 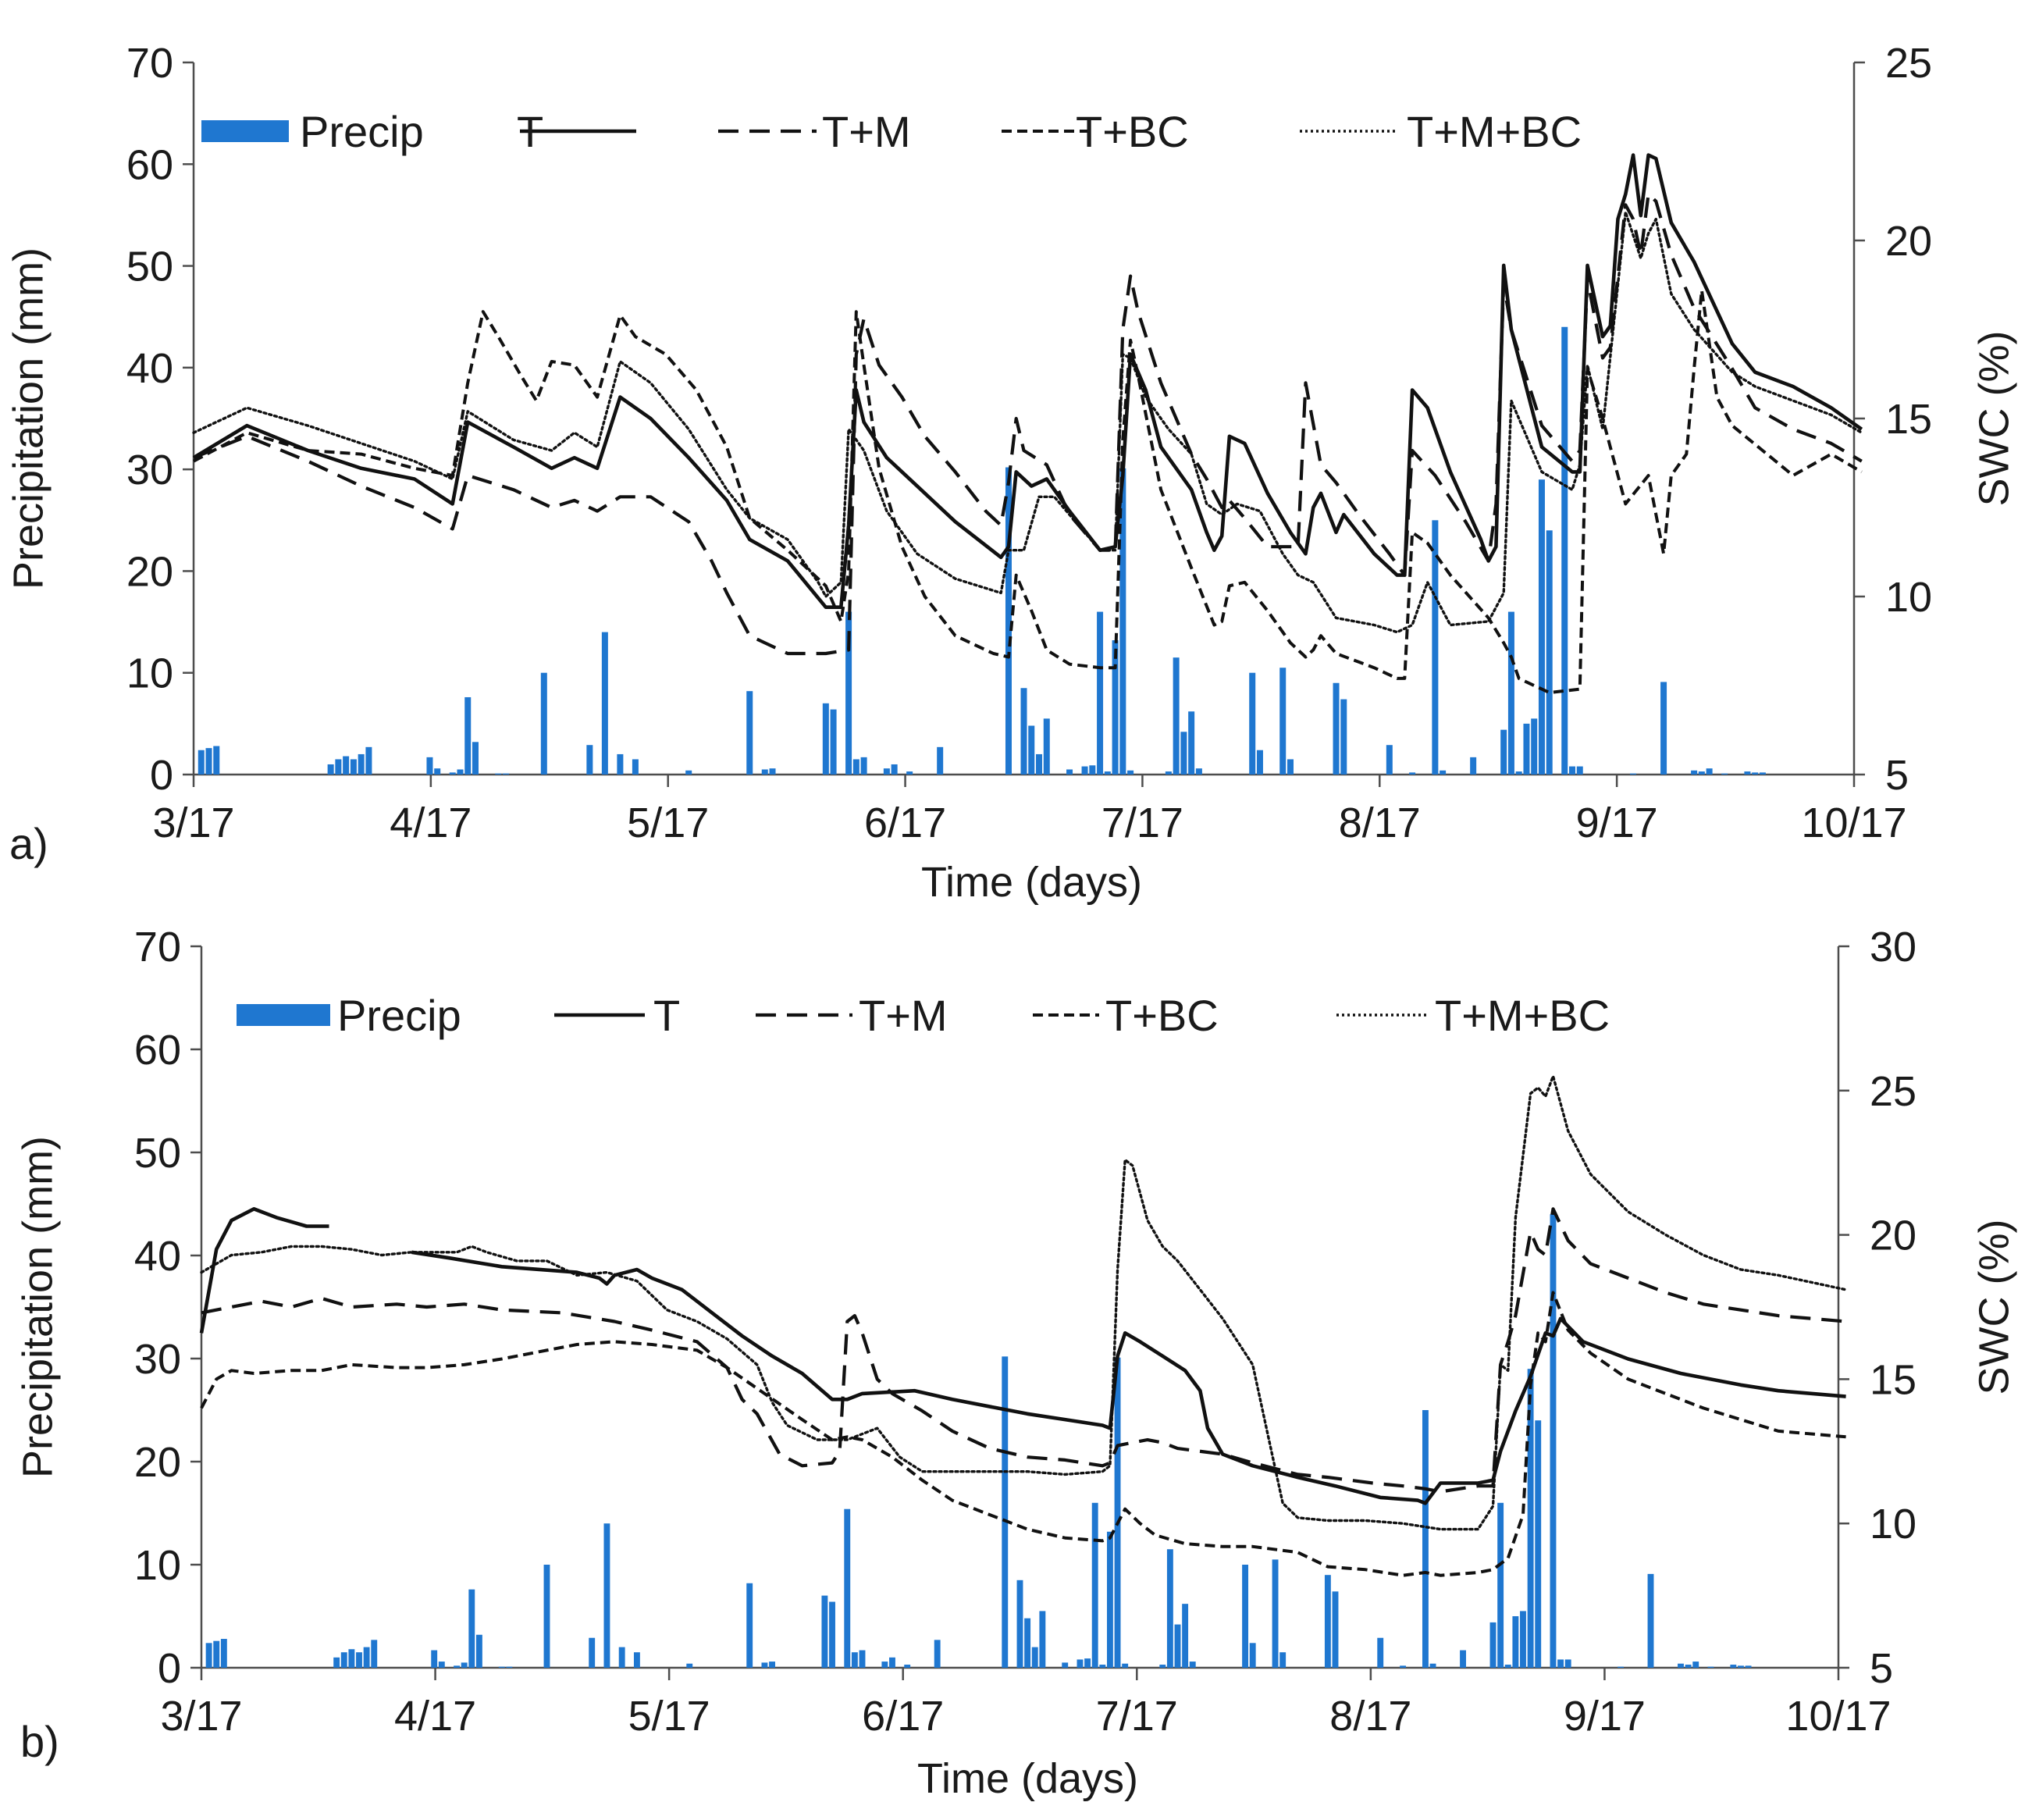 What do you see at coordinates (1495, 131) in the screenshot?
I see `legend-label-t-m-bc: T+M+BC` at bounding box center [1495, 131].